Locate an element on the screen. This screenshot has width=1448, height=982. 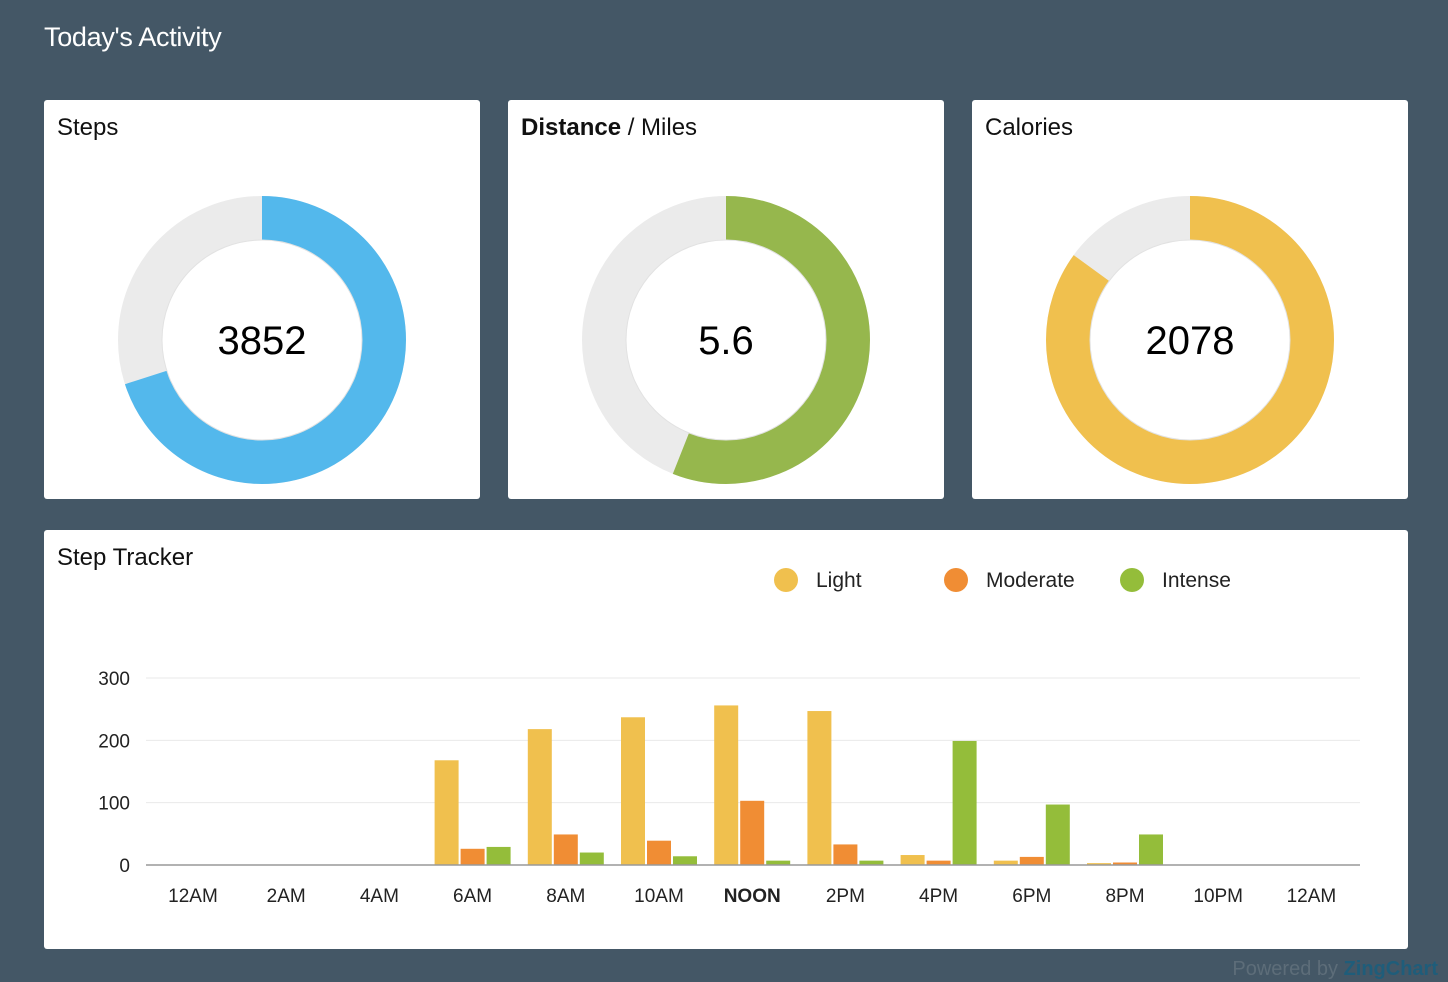
bar-intense-10am is located at coordinates (685, 860).